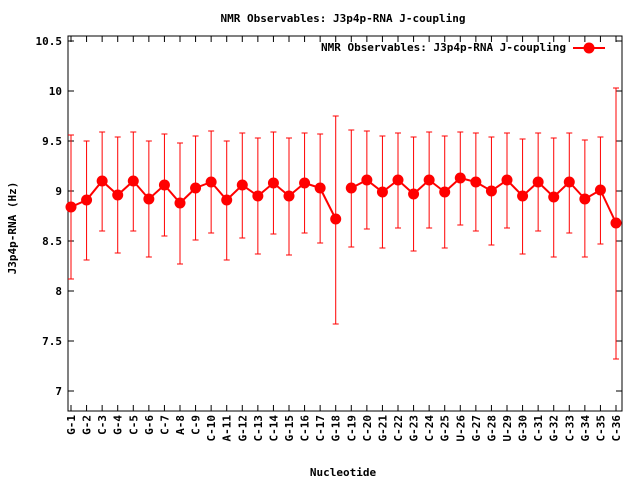  Describe the element at coordinates (554, 428) in the screenshot. I see `x-tick-label: G-32` at that location.